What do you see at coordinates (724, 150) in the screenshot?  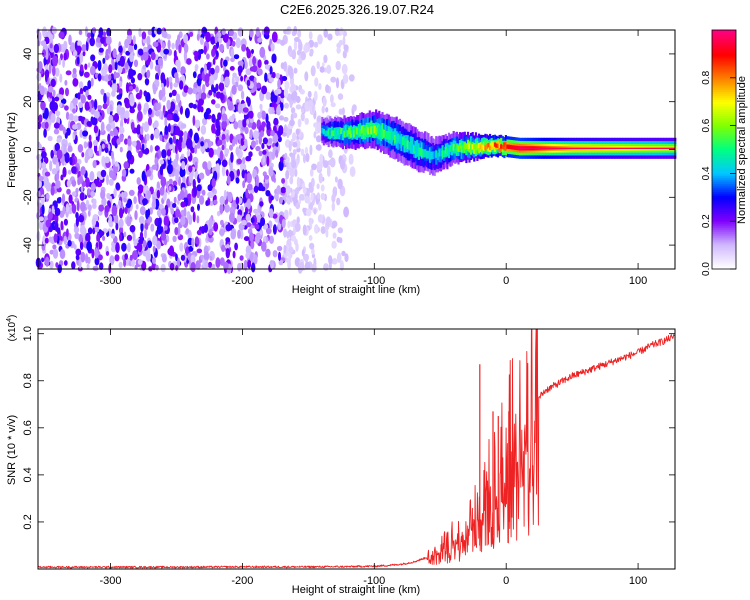 I see `colorbar-gradient` at bounding box center [724, 150].